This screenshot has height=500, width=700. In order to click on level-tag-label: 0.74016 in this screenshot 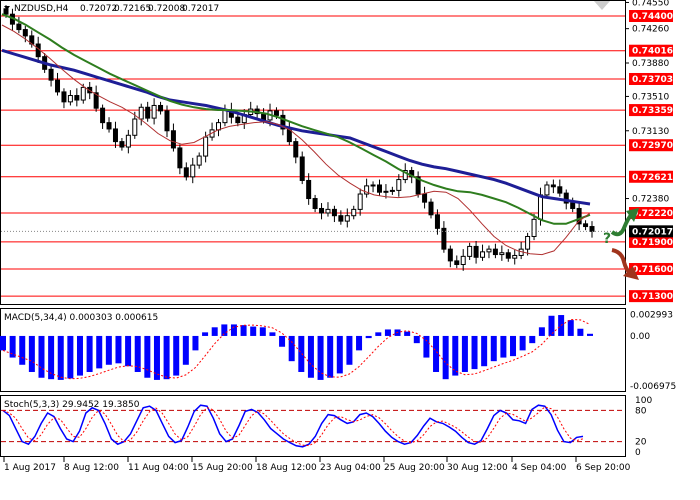, I will do `click(652, 52)`.